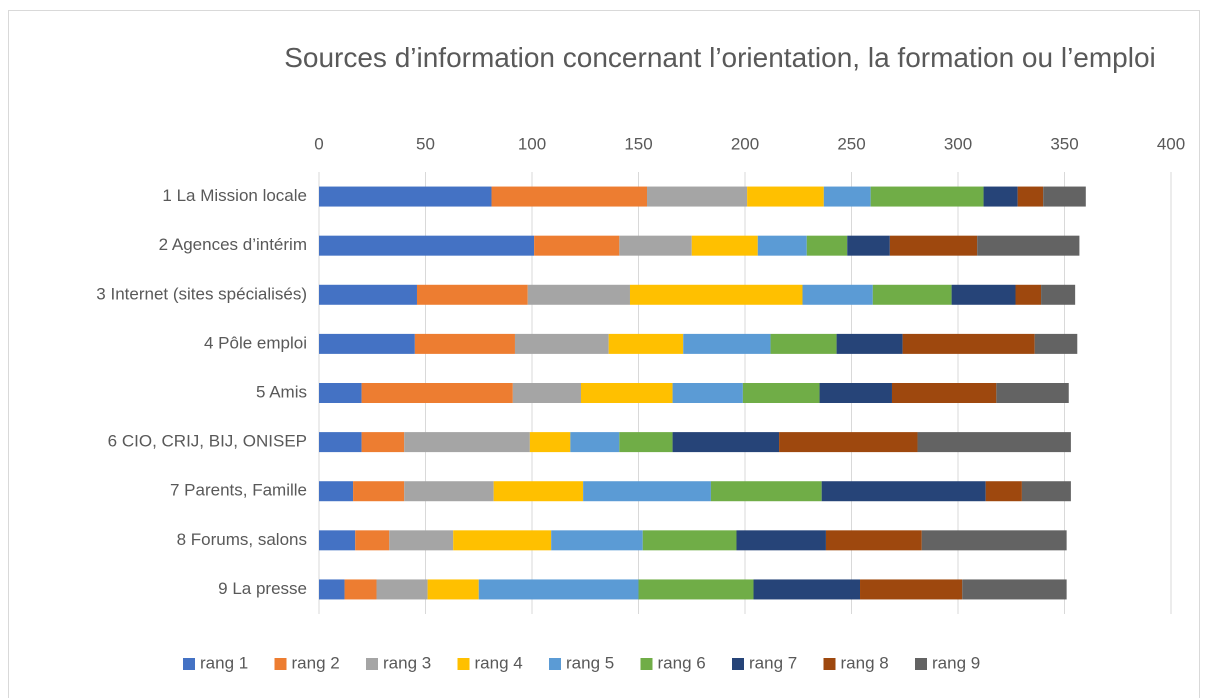  What do you see at coordinates (207, 441) in the screenshot?
I see `y-tick-label: 6 CIO, CRIJ, BIJ, ONISEP` at bounding box center [207, 441].